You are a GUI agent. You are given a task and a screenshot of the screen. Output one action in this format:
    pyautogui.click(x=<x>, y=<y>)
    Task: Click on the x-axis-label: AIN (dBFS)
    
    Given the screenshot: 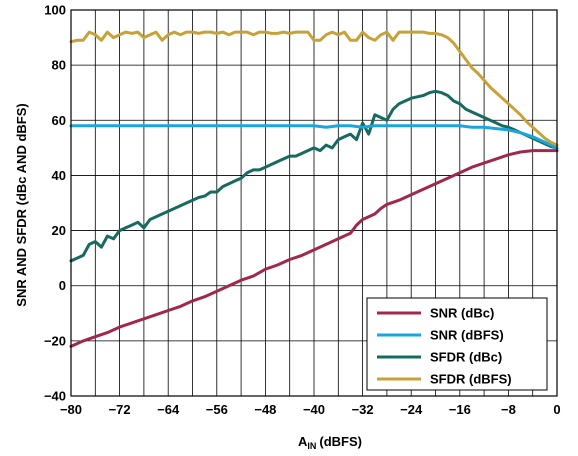 What is the action you would take?
    pyautogui.click(x=330, y=442)
    